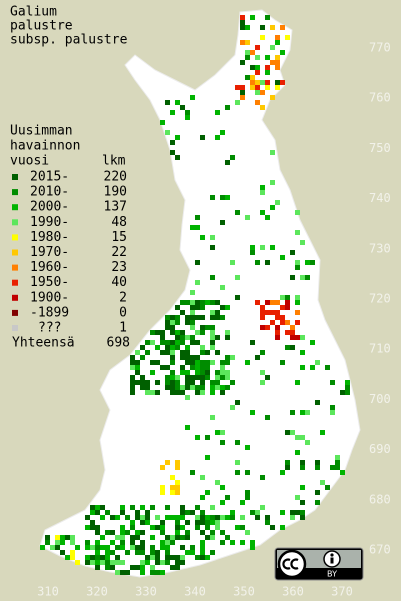  Describe the element at coordinates (119, 267) in the screenshot. I see `legend-count: 23` at that location.